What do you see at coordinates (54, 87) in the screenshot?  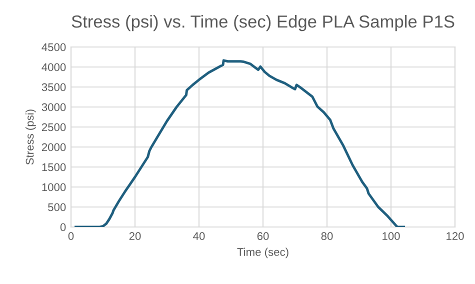 I see `y-tick-label: 3500` at bounding box center [54, 87].